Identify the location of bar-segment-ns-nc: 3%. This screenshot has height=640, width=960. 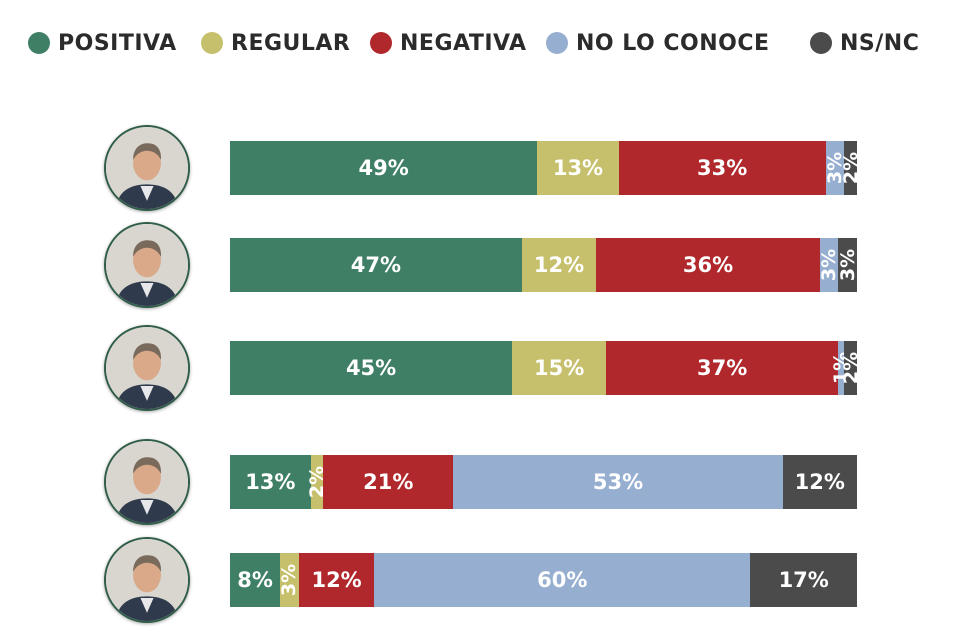
(847, 265).